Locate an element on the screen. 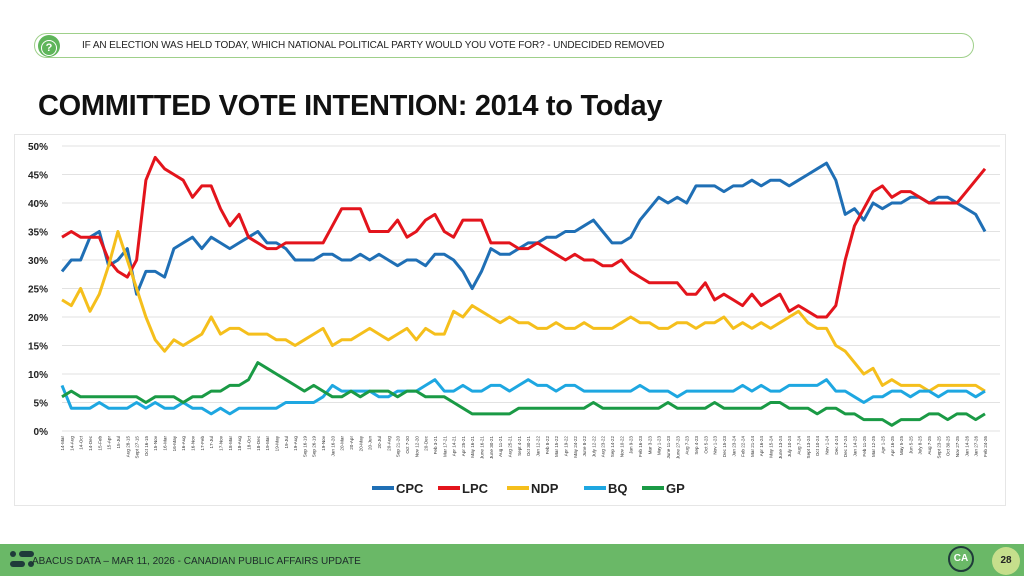 The width and height of the screenshot is (1024, 576). x-tick-label: 20-Jul is located at coordinates (379, 442).